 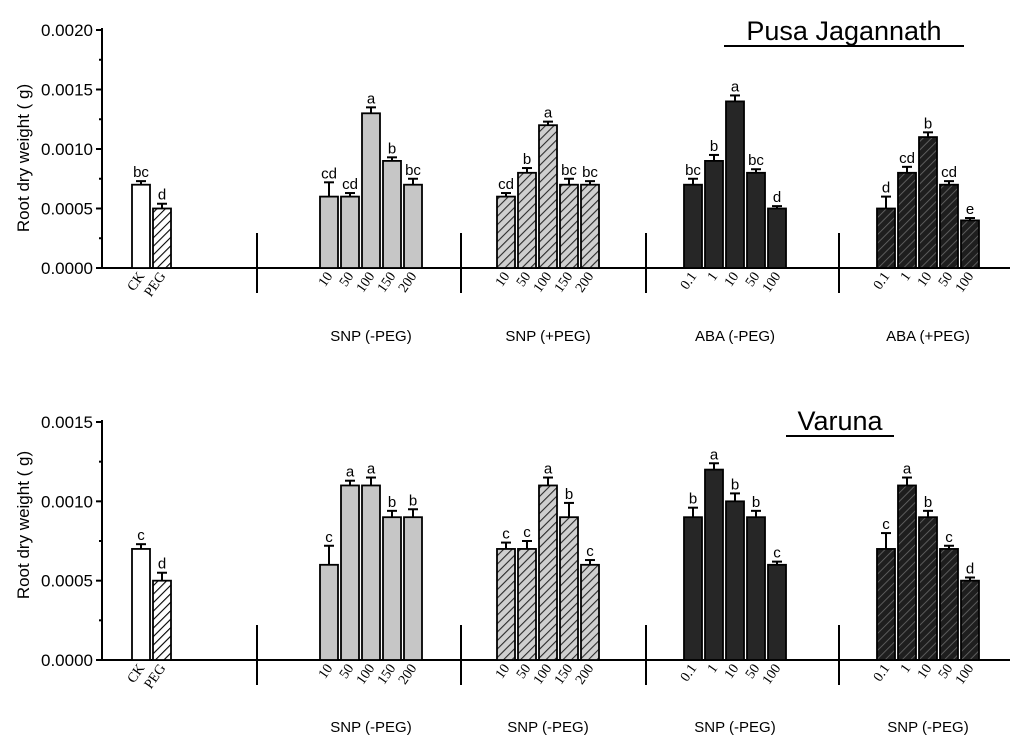 I want to click on significance-label: e, so click(x=970, y=209).